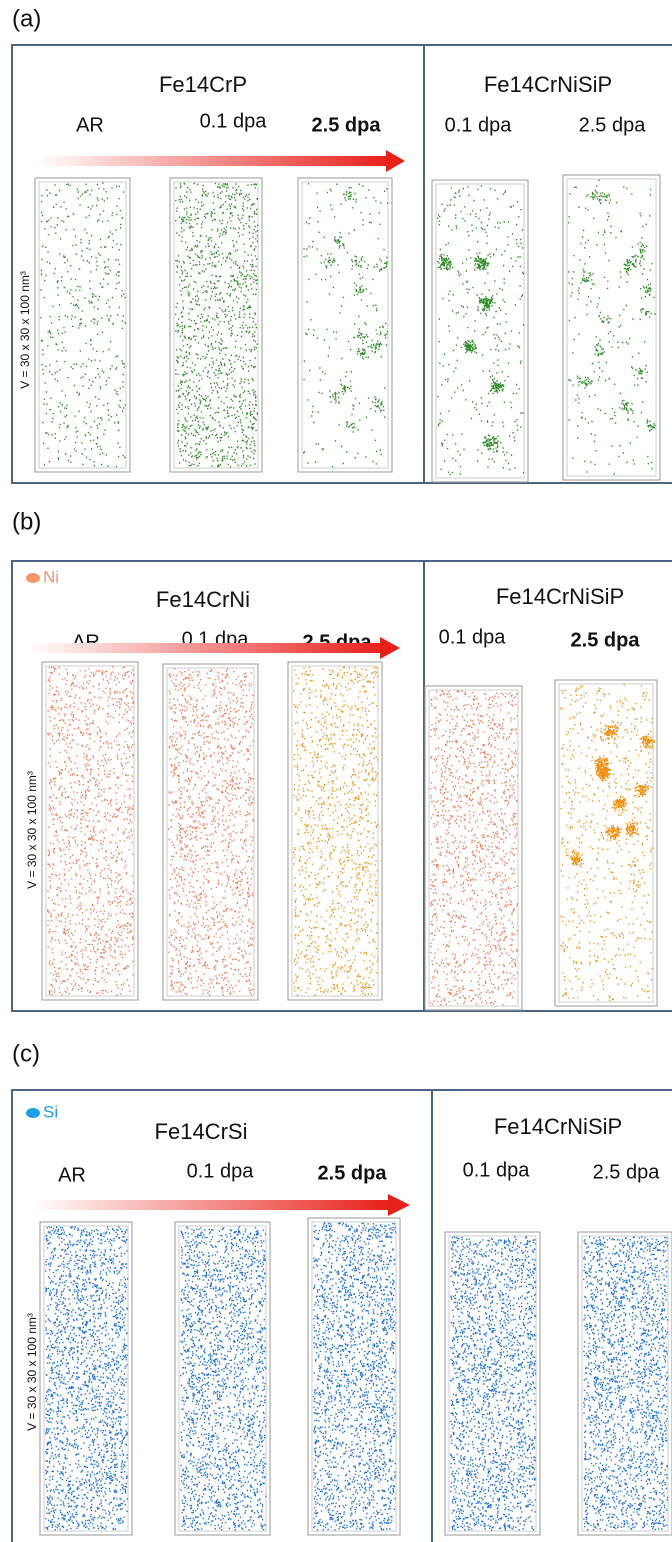 Image resolution: width=672 pixels, height=1542 pixels. What do you see at coordinates (26, 18) in the screenshot?
I see `panel-label: (a)` at bounding box center [26, 18].